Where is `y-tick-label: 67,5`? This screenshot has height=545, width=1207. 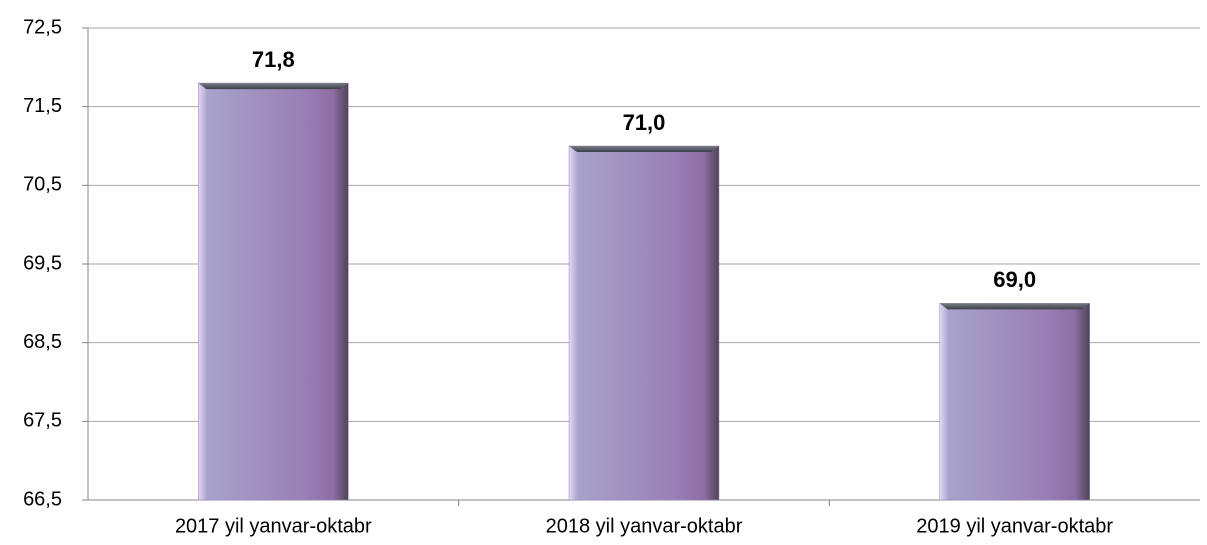 y-tick-label: 67,5 is located at coordinates (42, 421).